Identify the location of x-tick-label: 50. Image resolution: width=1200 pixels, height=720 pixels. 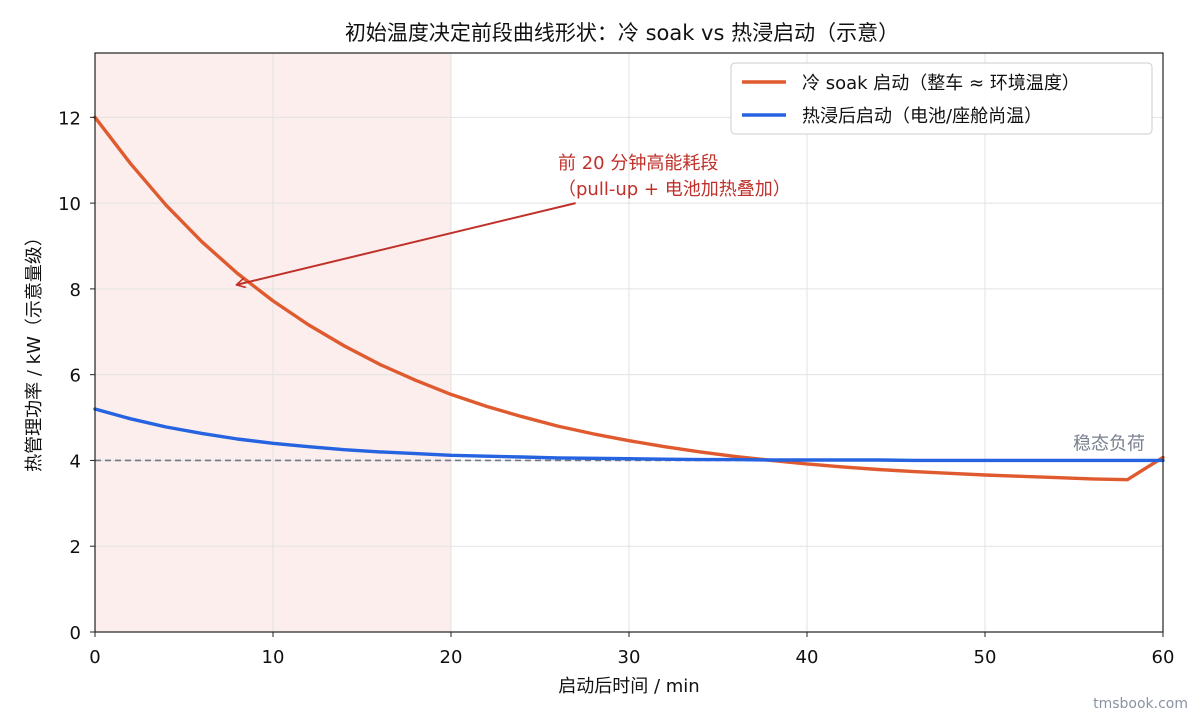
(985, 657).